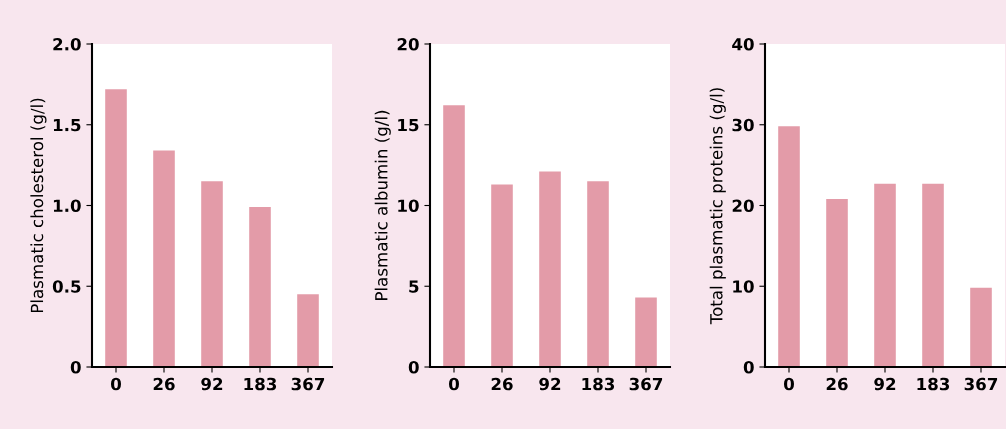  I want to click on y-tick-label: 40, so click(743, 44).